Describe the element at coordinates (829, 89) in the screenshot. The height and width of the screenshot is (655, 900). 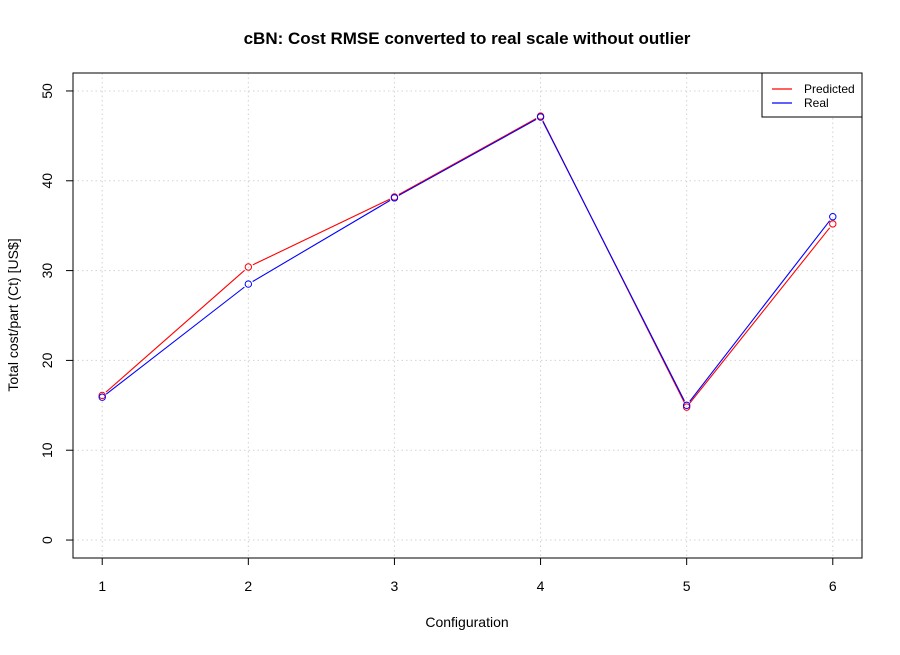
I see `legend-label: Predicted` at that location.